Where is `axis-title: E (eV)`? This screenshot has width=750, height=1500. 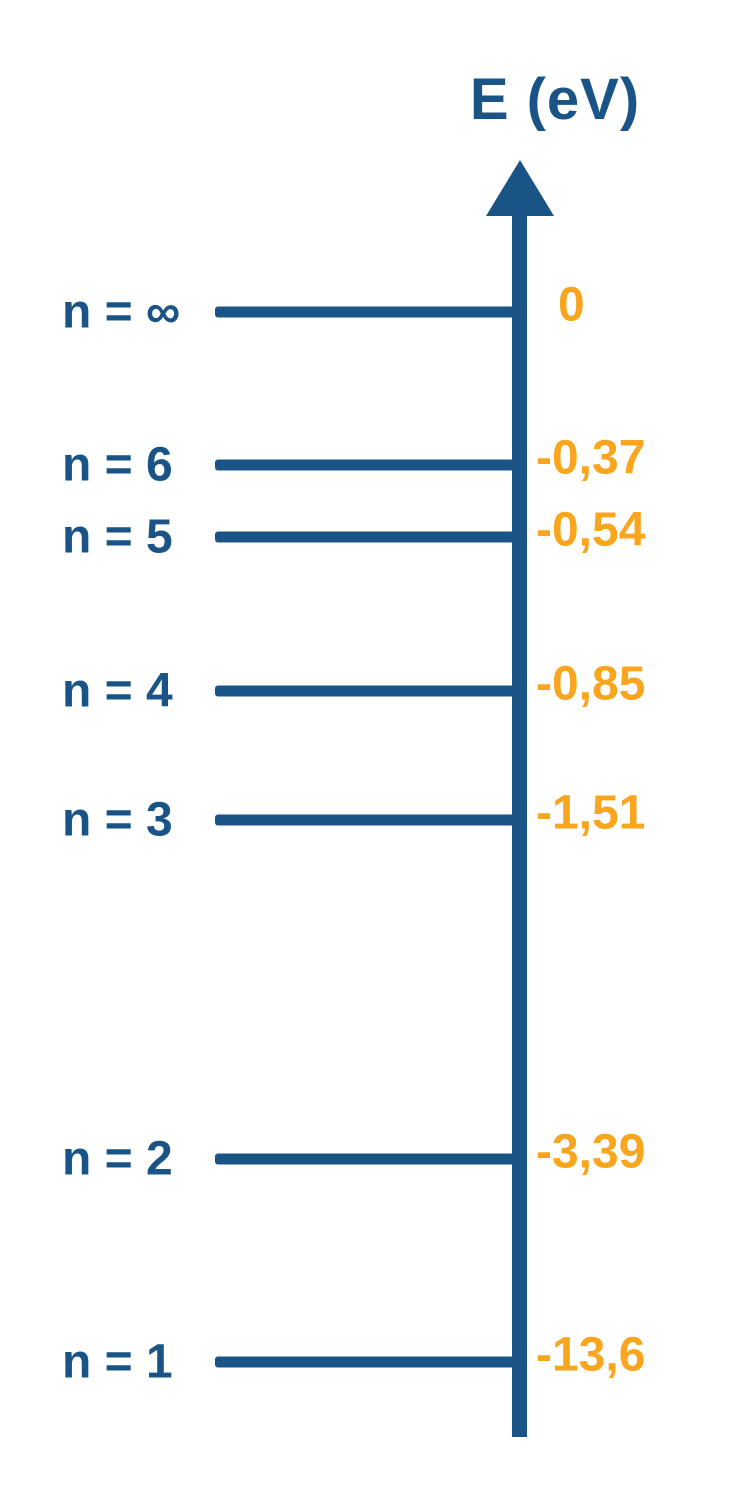
axis-title: E (eV) is located at coordinates (555, 99).